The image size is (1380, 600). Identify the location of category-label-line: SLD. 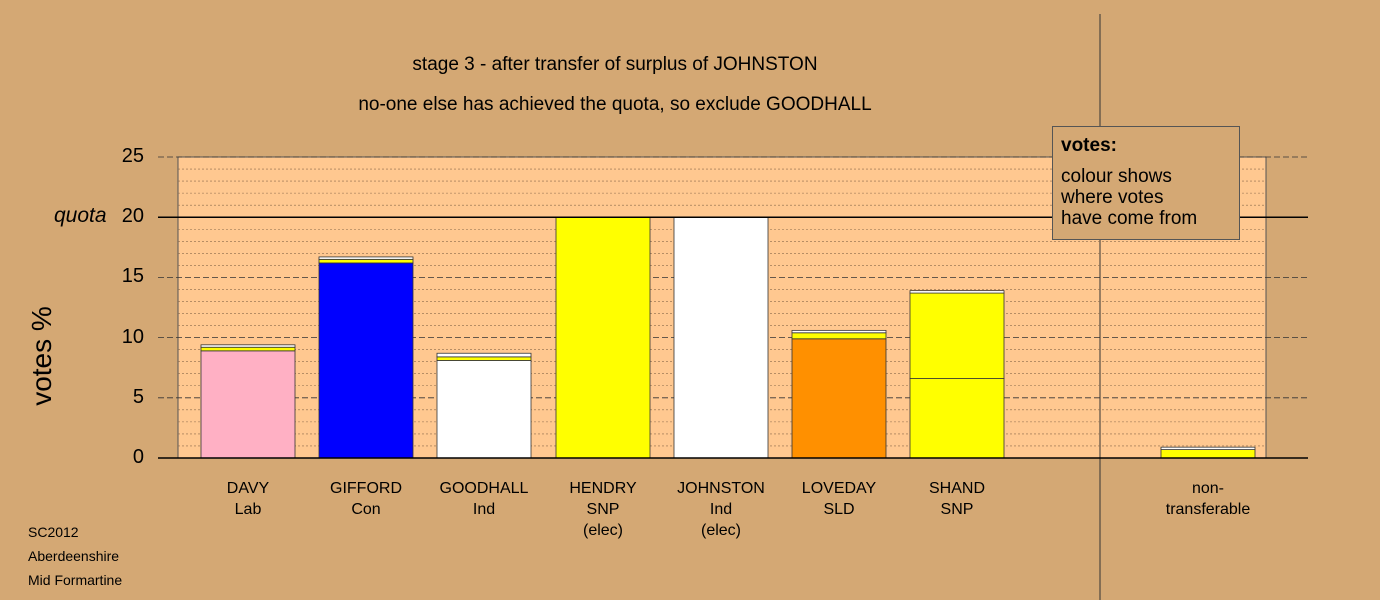
(839, 509).